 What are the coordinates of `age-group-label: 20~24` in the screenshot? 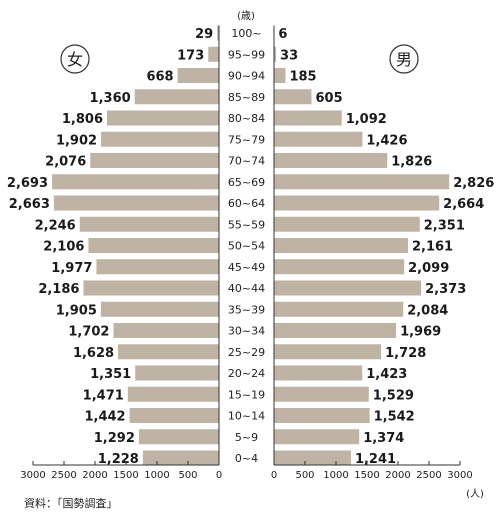 It's located at (246, 373).